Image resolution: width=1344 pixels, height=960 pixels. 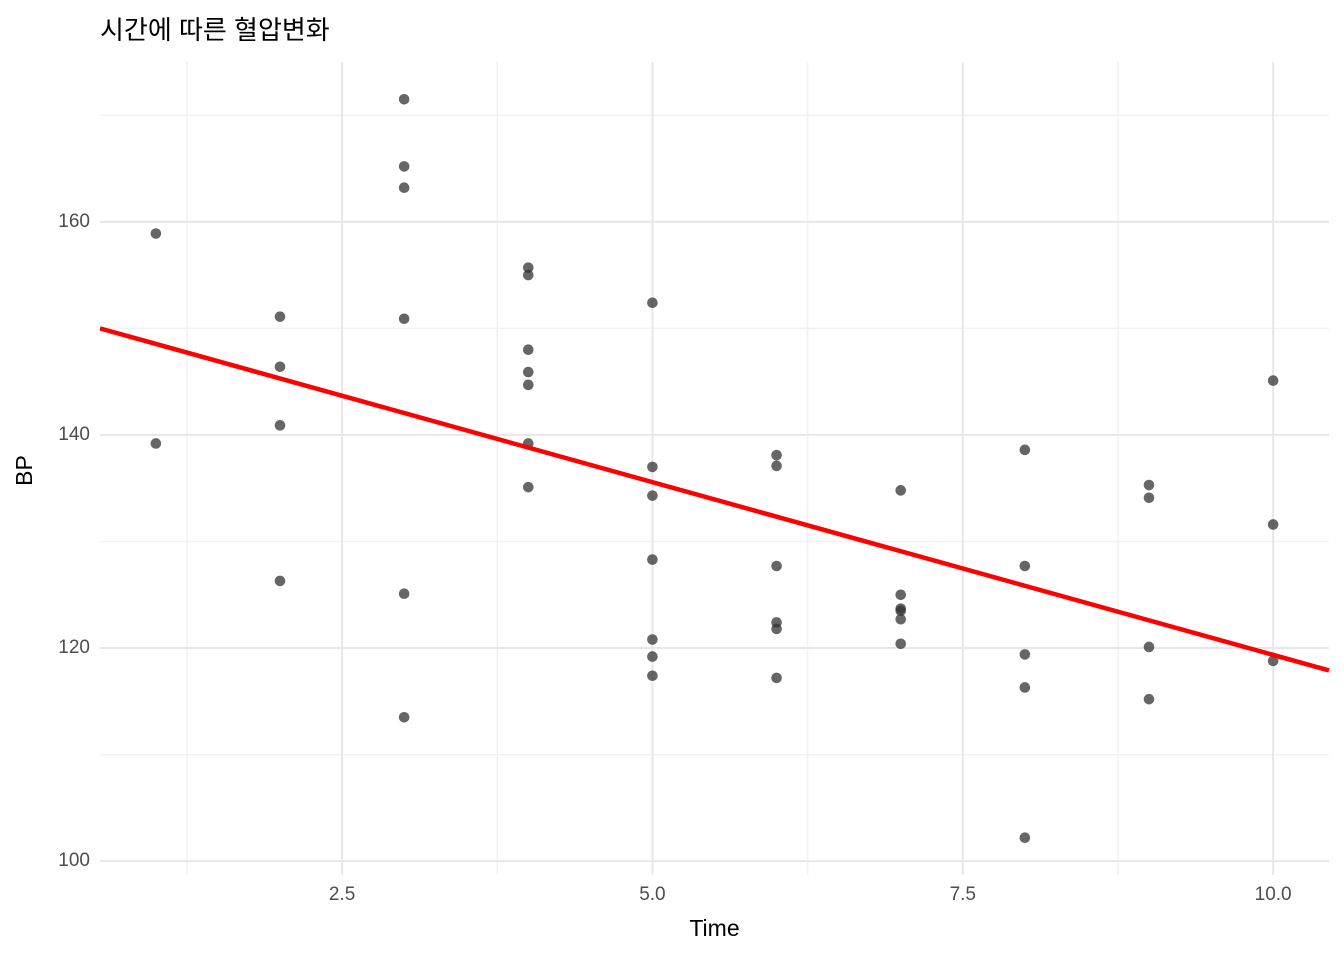 What do you see at coordinates (74, 648) in the screenshot?
I see `y-tick-label: 120` at bounding box center [74, 648].